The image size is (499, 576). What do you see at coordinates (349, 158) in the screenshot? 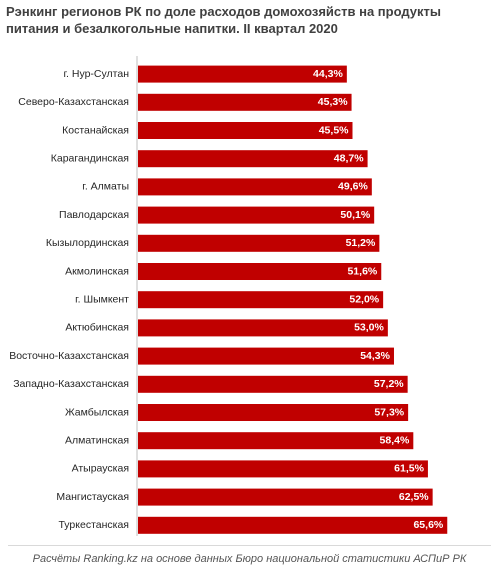
I see `data-label: 48,7%` at bounding box center [349, 158].